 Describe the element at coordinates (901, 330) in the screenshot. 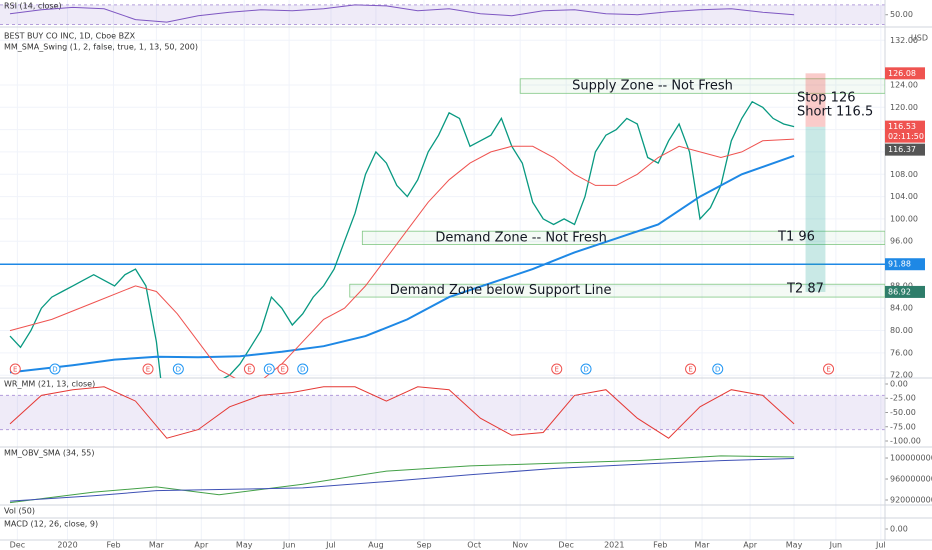

I see `y-tick-label: 80.00` at that location.